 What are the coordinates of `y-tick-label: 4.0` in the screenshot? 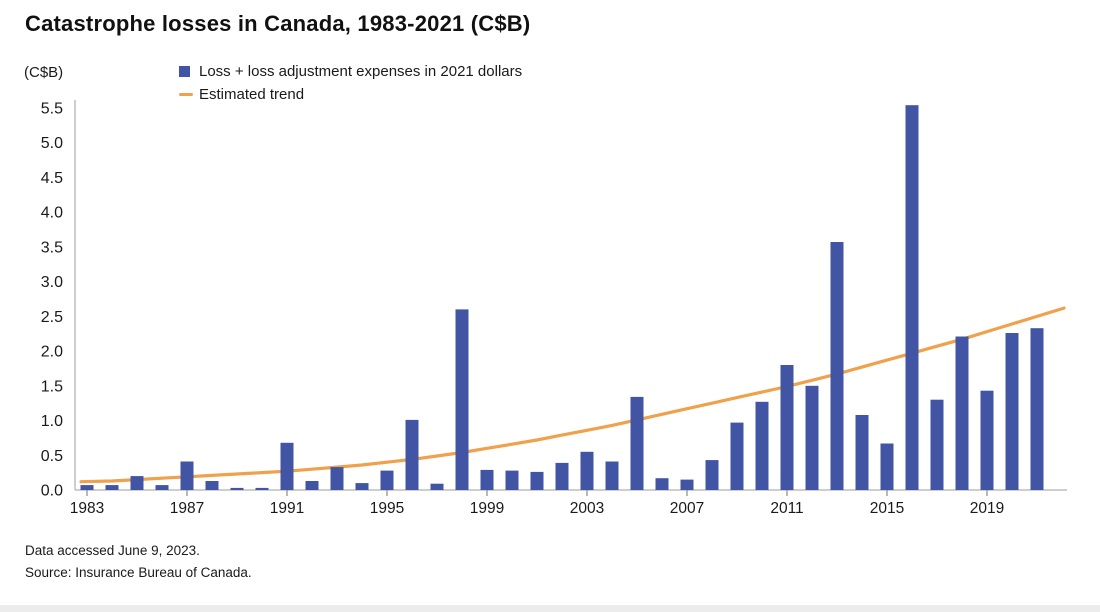 It's located at (52, 213).